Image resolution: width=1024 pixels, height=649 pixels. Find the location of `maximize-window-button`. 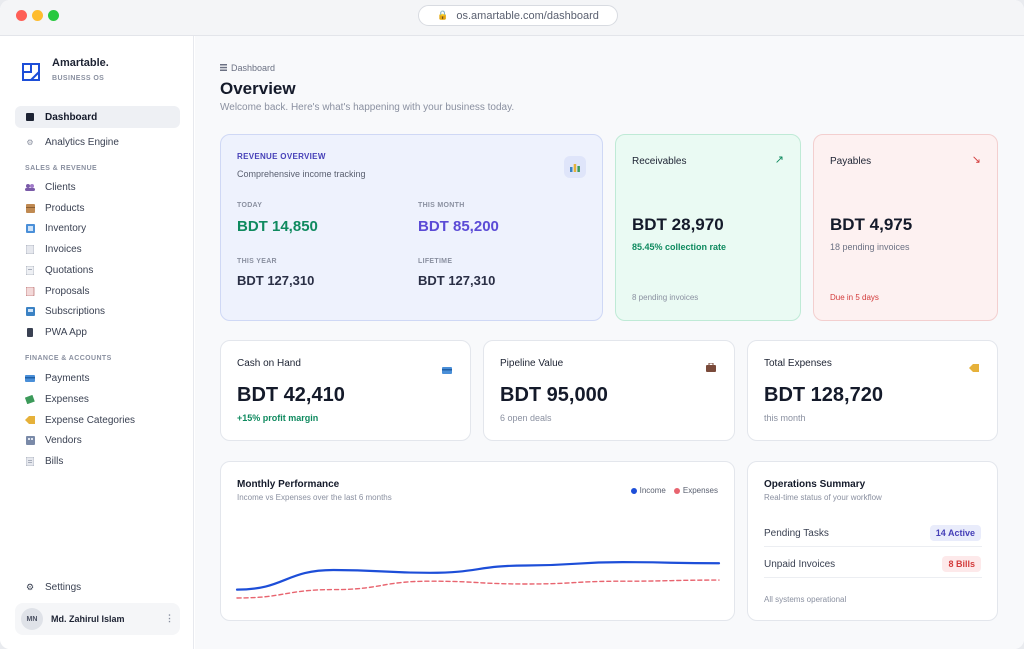

maximize-window-button is located at coordinates (53, 15).